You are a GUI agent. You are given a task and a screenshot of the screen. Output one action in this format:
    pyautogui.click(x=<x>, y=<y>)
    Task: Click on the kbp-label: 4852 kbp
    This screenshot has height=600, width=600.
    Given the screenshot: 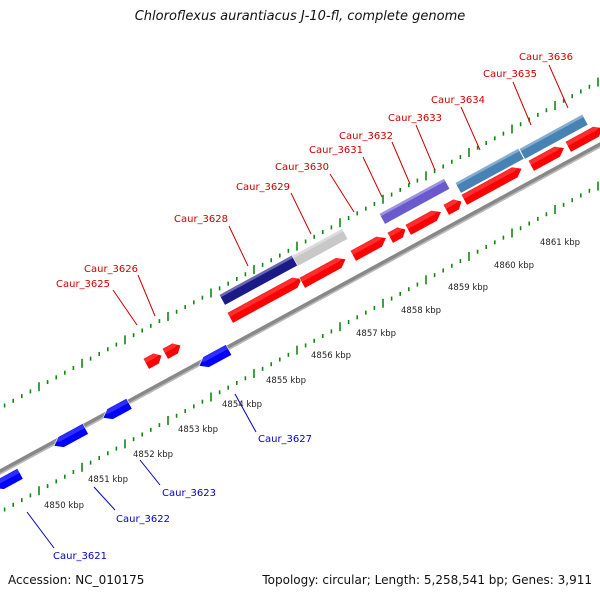 What is the action you would take?
    pyautogui.click(x=153, y=455)
    